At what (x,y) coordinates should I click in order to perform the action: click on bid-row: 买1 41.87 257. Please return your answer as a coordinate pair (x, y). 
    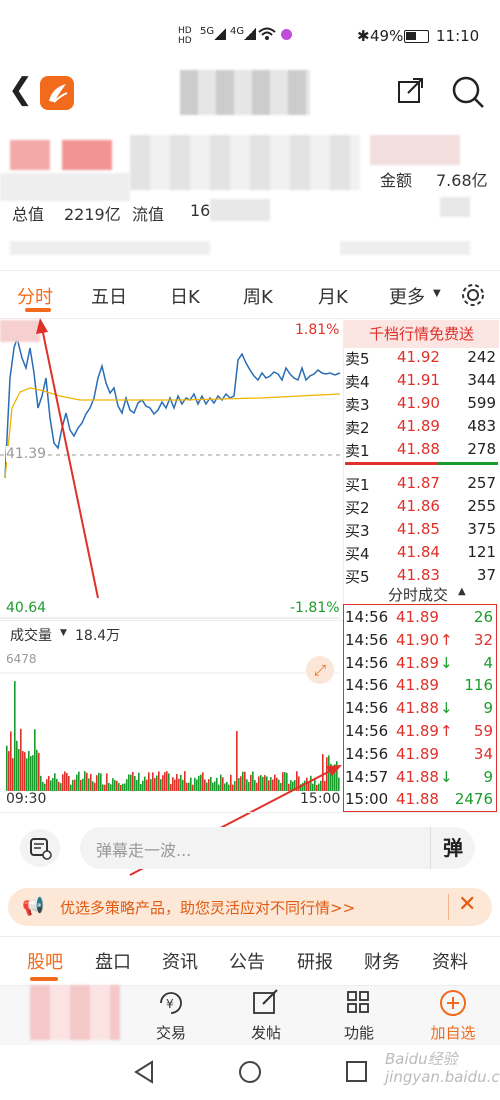
    Looking at the image, I should click on (421, 485).